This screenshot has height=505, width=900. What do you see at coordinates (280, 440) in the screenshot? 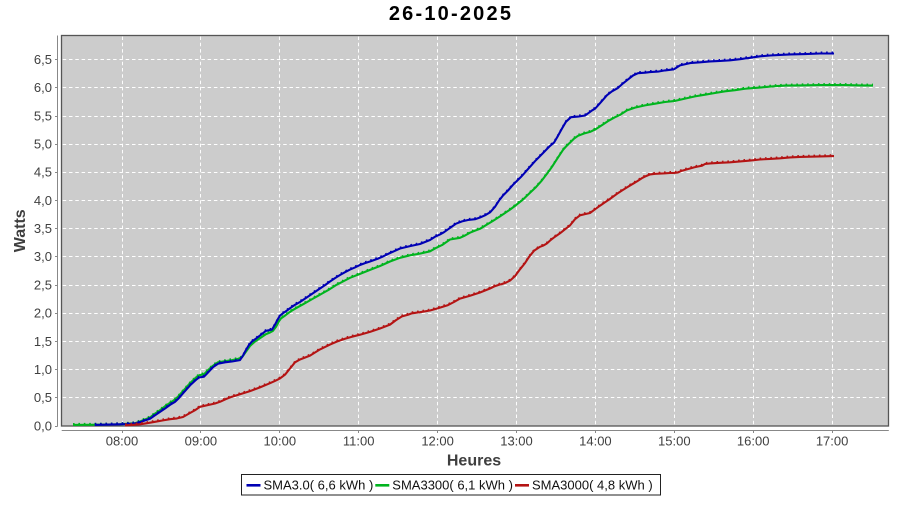
I see `svg-text: 10:00` at bounding box center [280, 440].